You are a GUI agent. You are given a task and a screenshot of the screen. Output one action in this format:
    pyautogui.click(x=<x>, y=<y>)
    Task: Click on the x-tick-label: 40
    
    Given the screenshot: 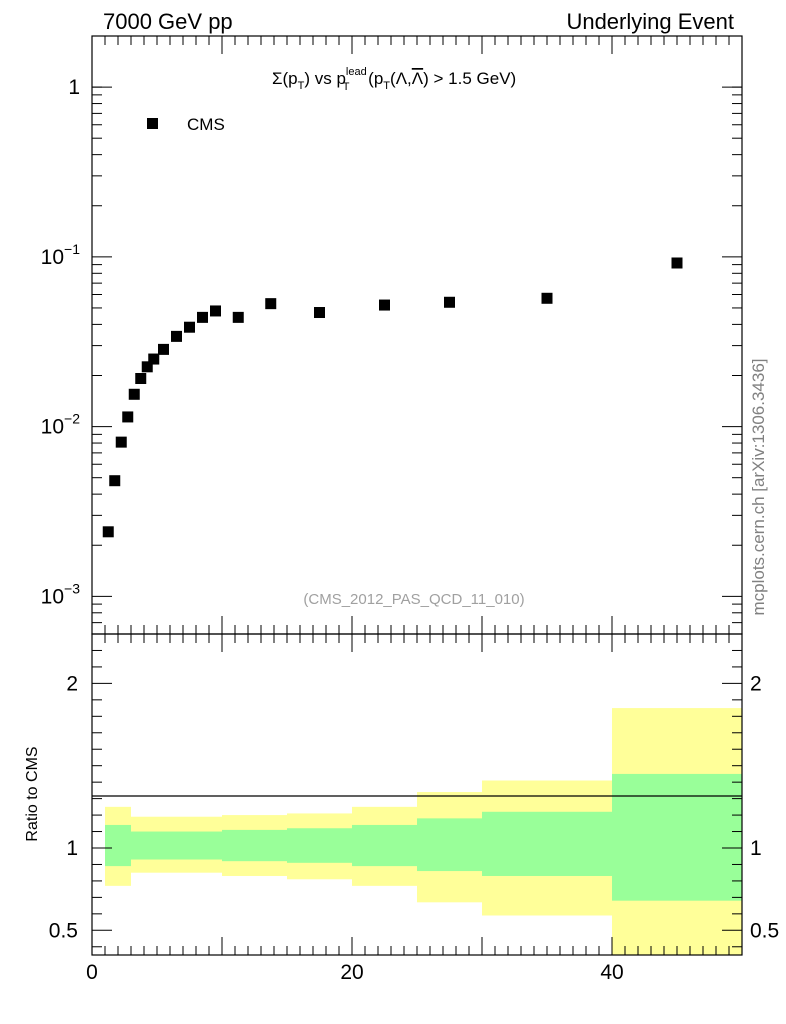 What is the action you would take?
    pyautogui.click(x=611, y=972)
    